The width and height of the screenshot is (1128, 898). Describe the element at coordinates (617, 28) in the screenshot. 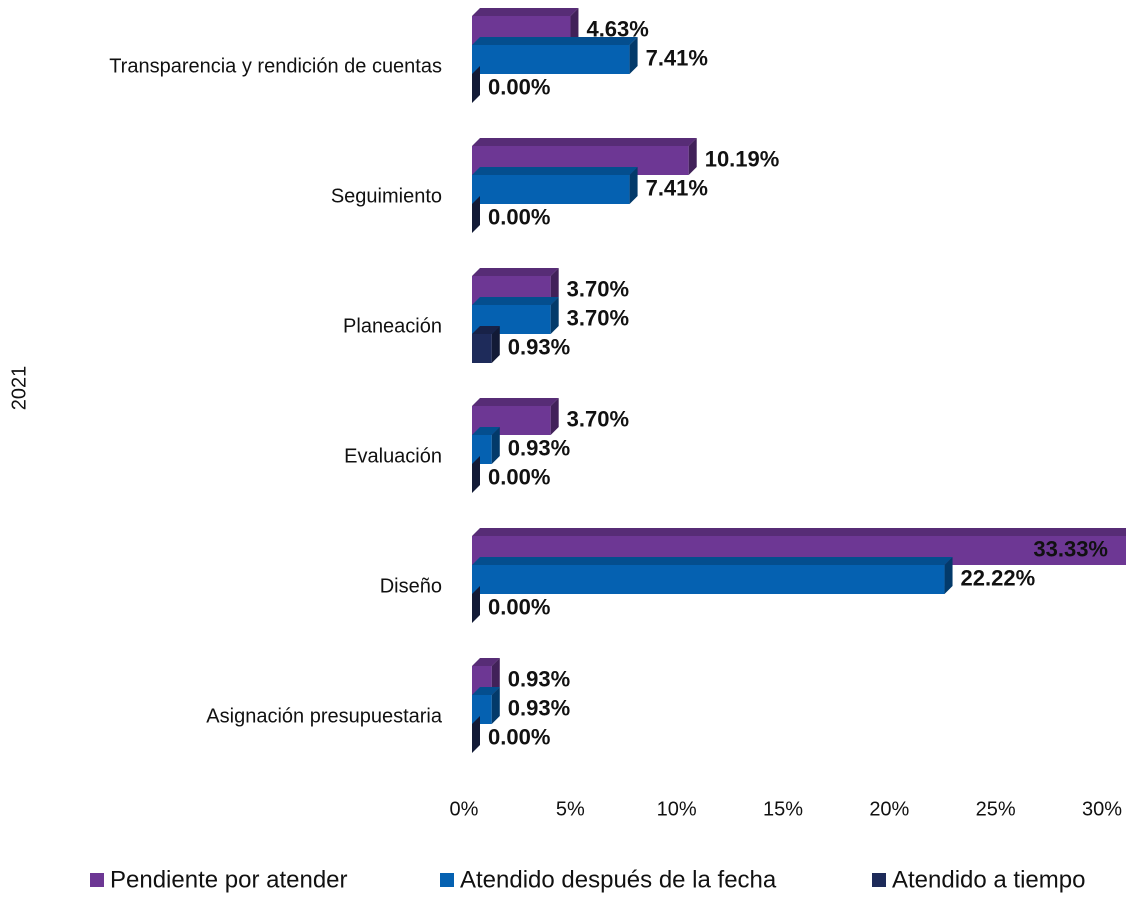

I see `data-label: 4.63%` at that location.